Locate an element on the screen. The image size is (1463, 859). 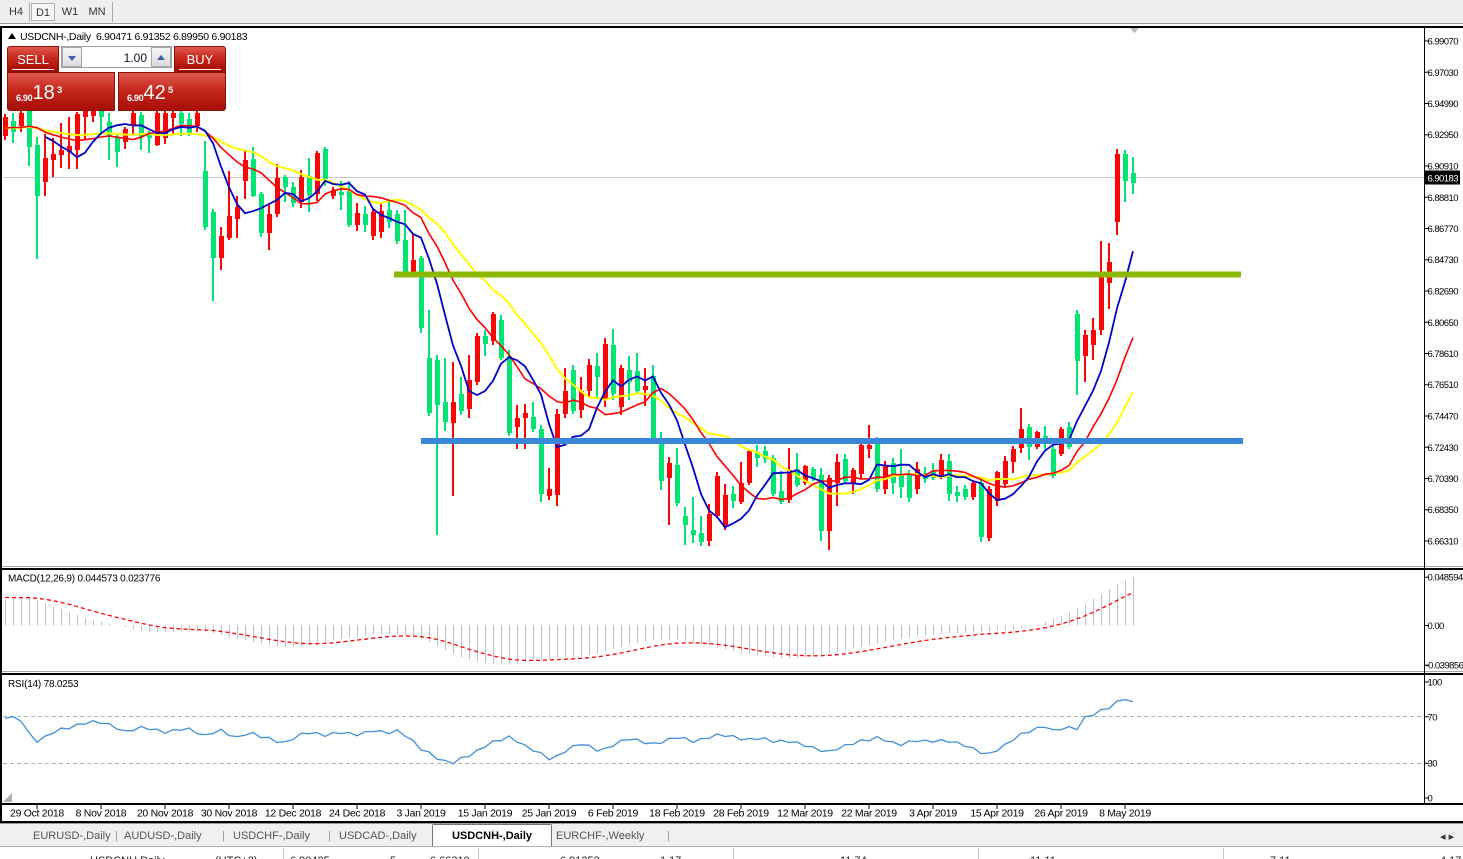
svg-text: 28 Feb 2019 is located at coordinates (741, 814).